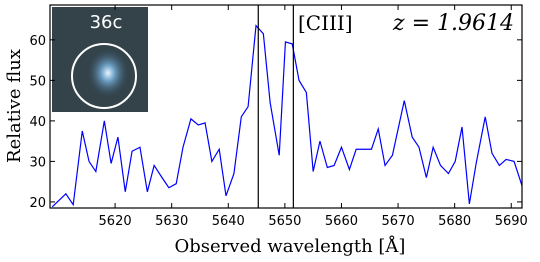 Image resolution: width=540 pixels, height=262 pixels. I want to click on x-tick-label: 5690, so click(511, 221).